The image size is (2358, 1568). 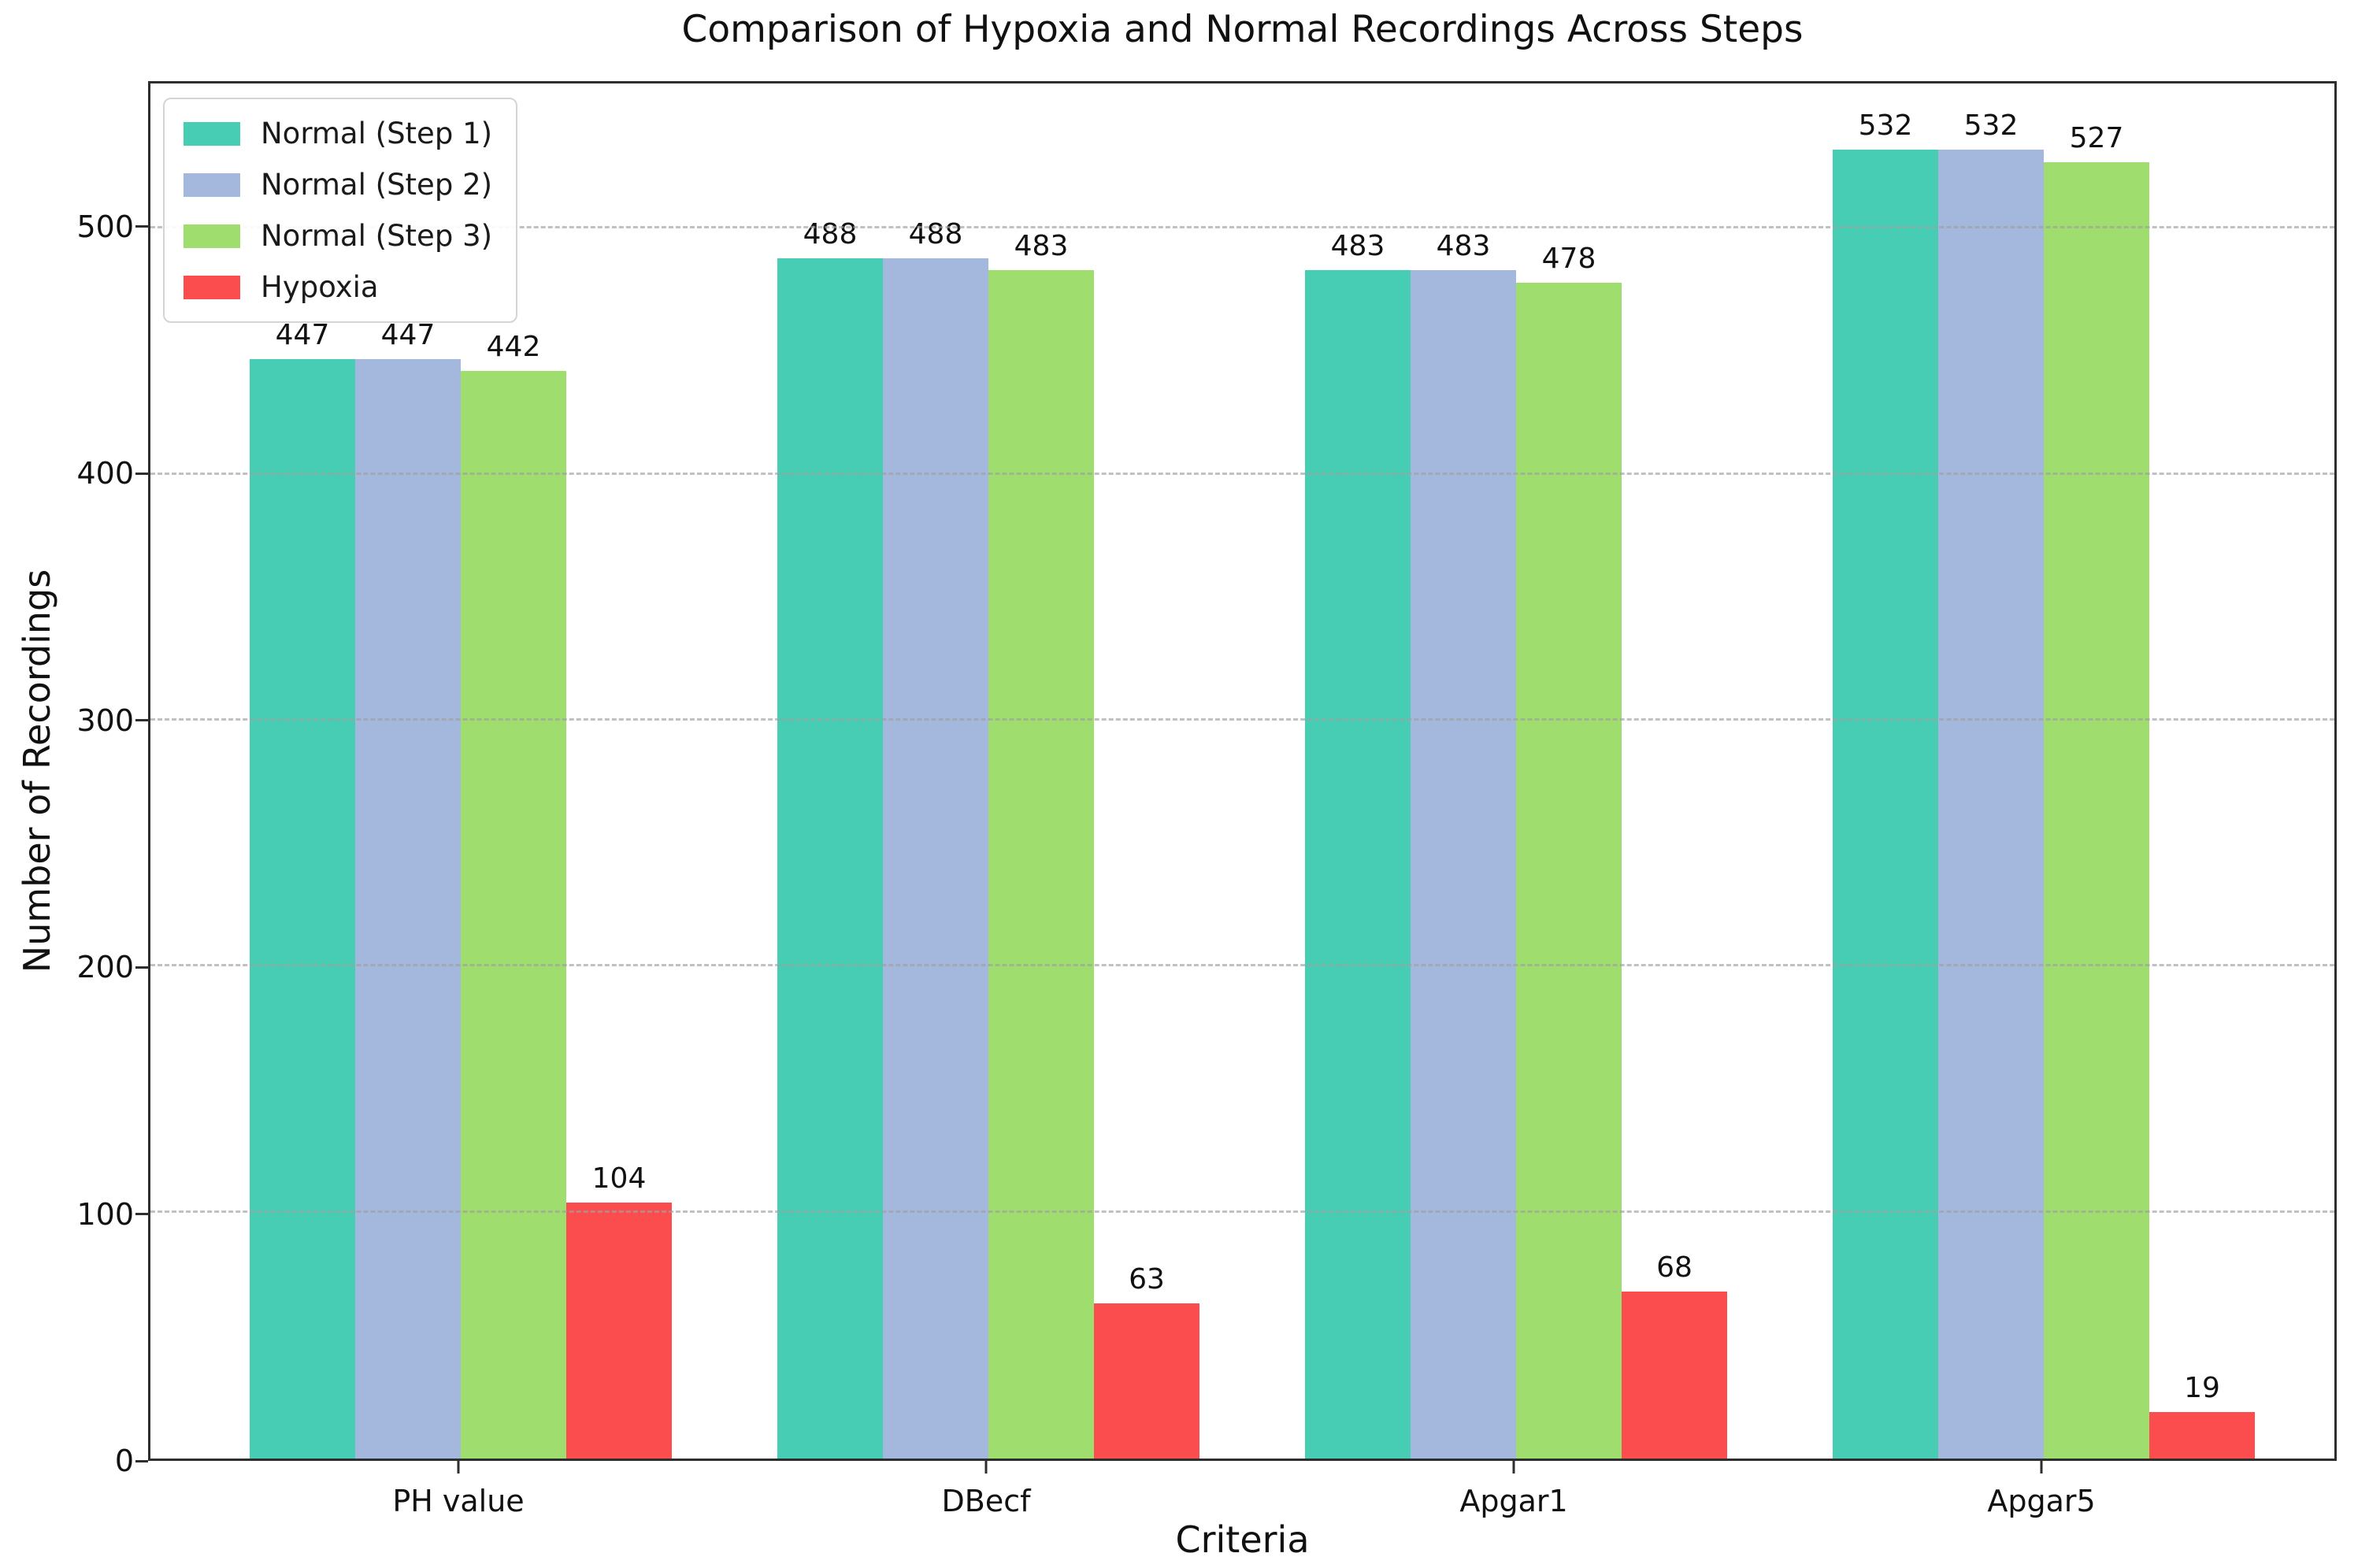 What do you see at coordinates (377, 133) in the screenshot?
I see `legend-label: Normal (Step 1)` at bounding box center [377, 133].